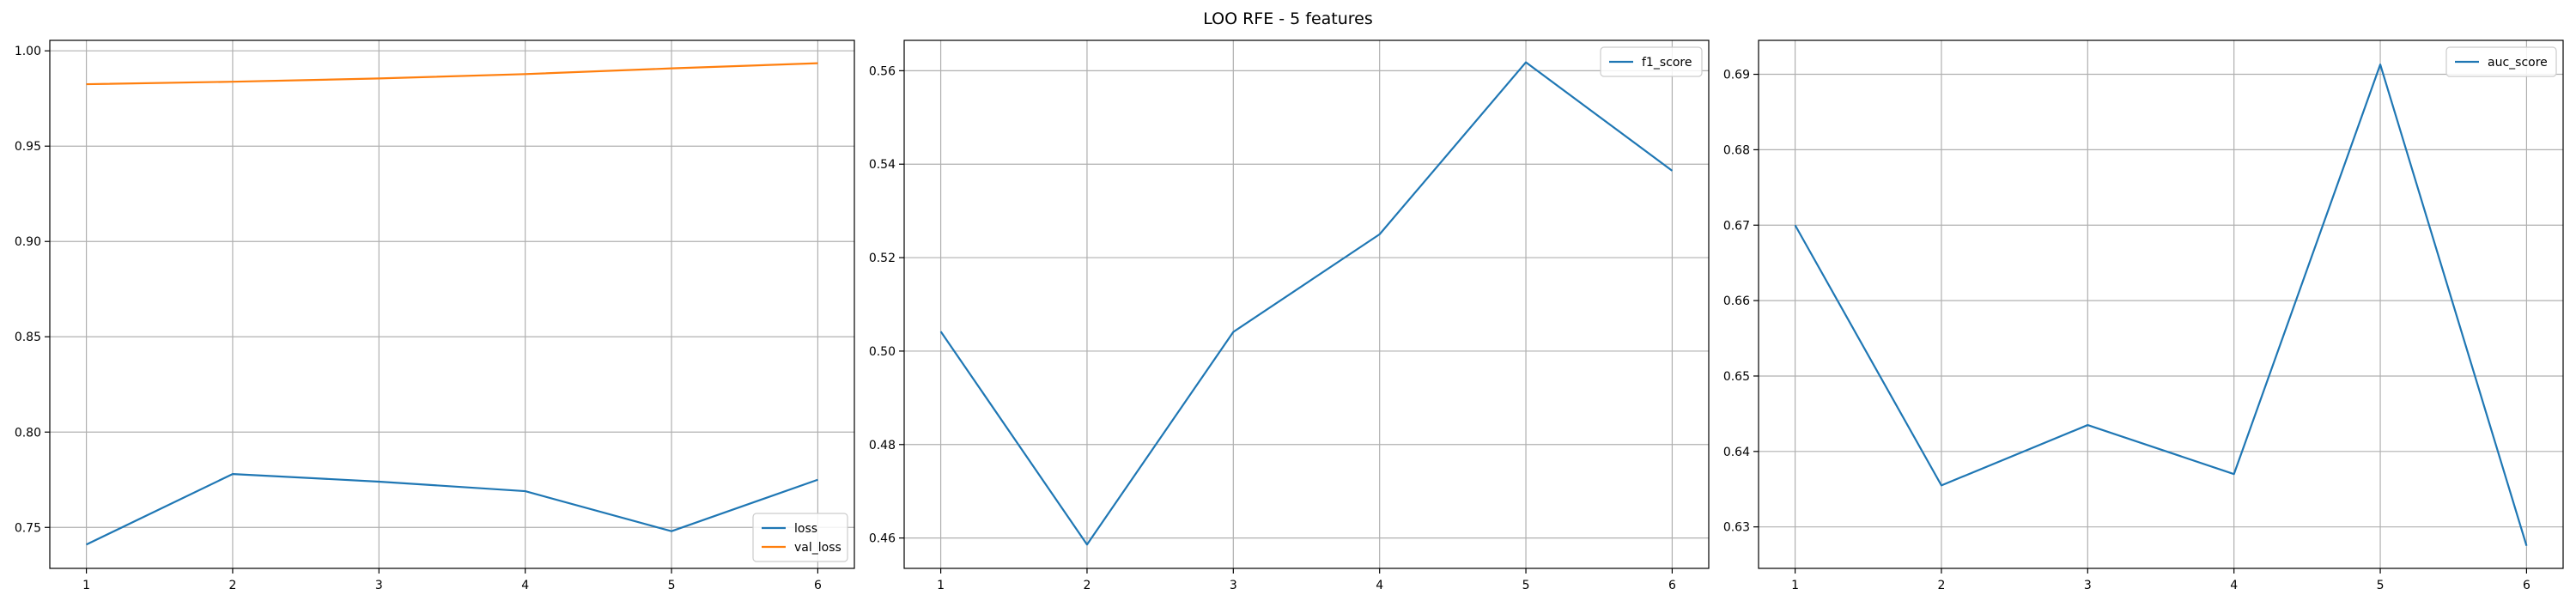  Describe the element at coordinates (1737, 75) in the screenshot. I see `y-tick-label: 0.69` at that location.